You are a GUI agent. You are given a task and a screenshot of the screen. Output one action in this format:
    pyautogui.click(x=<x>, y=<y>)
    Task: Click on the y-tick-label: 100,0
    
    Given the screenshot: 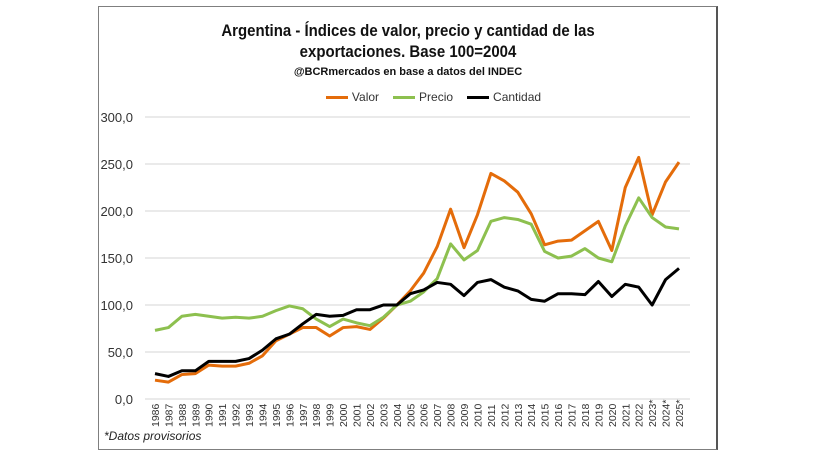 What is the action you would take?
    pyautogui.click(x=116, y=305)
    